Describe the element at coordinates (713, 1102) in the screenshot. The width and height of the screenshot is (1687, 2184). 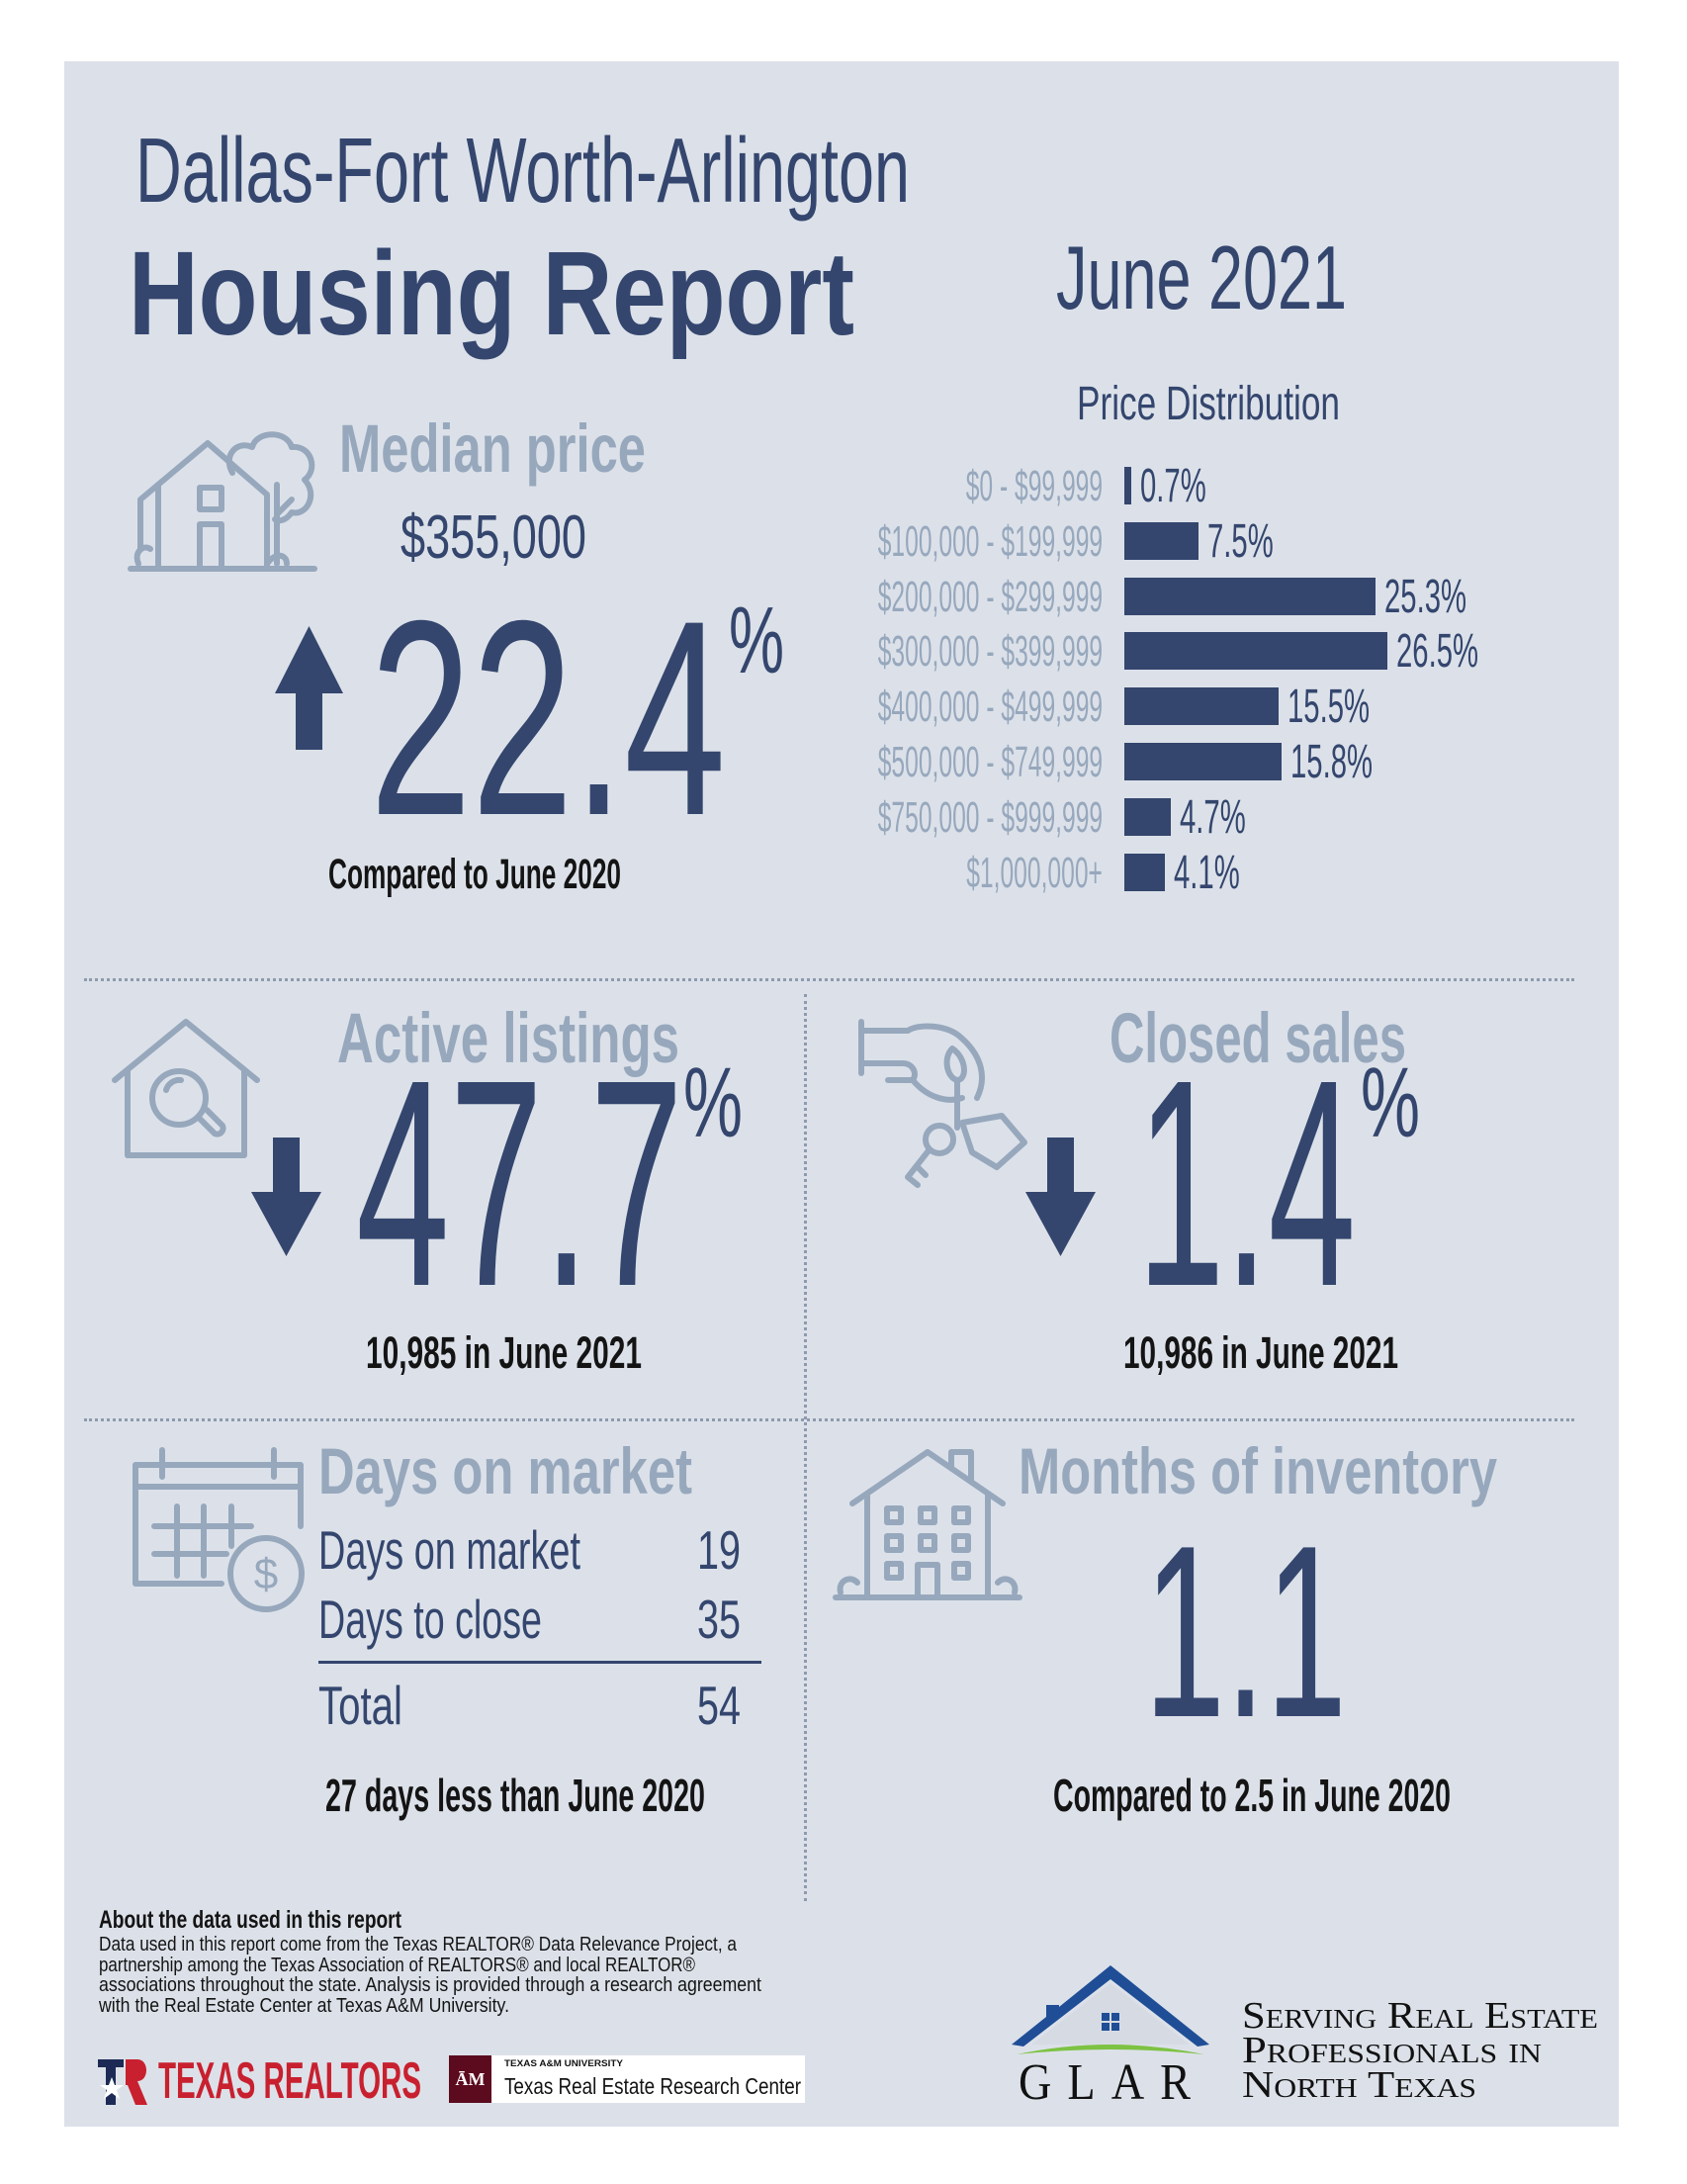
I see `active-listings-percent-sign: %` at that location.